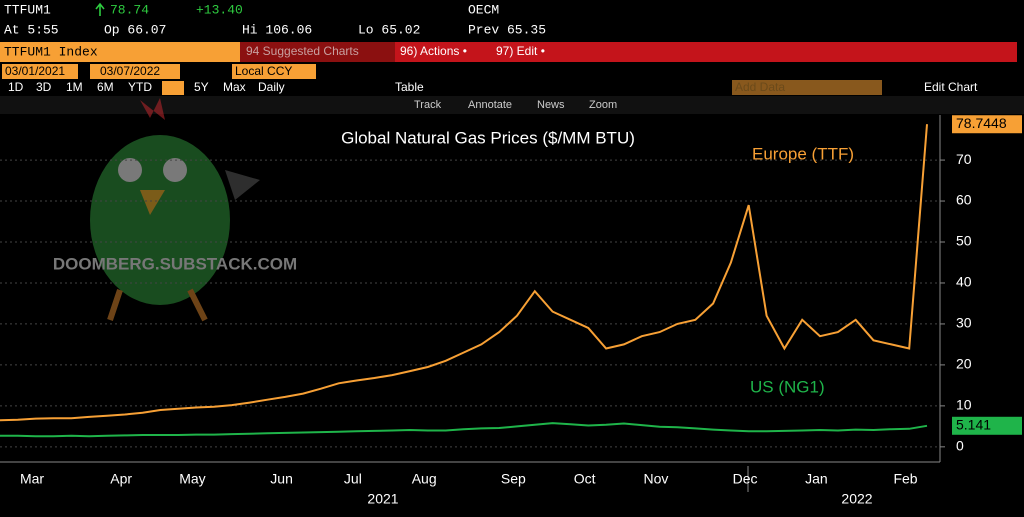 Image resolution: width=1024 pixels, height=517 pixels. I want to click on add-data: Add Data, so click(760, 87).